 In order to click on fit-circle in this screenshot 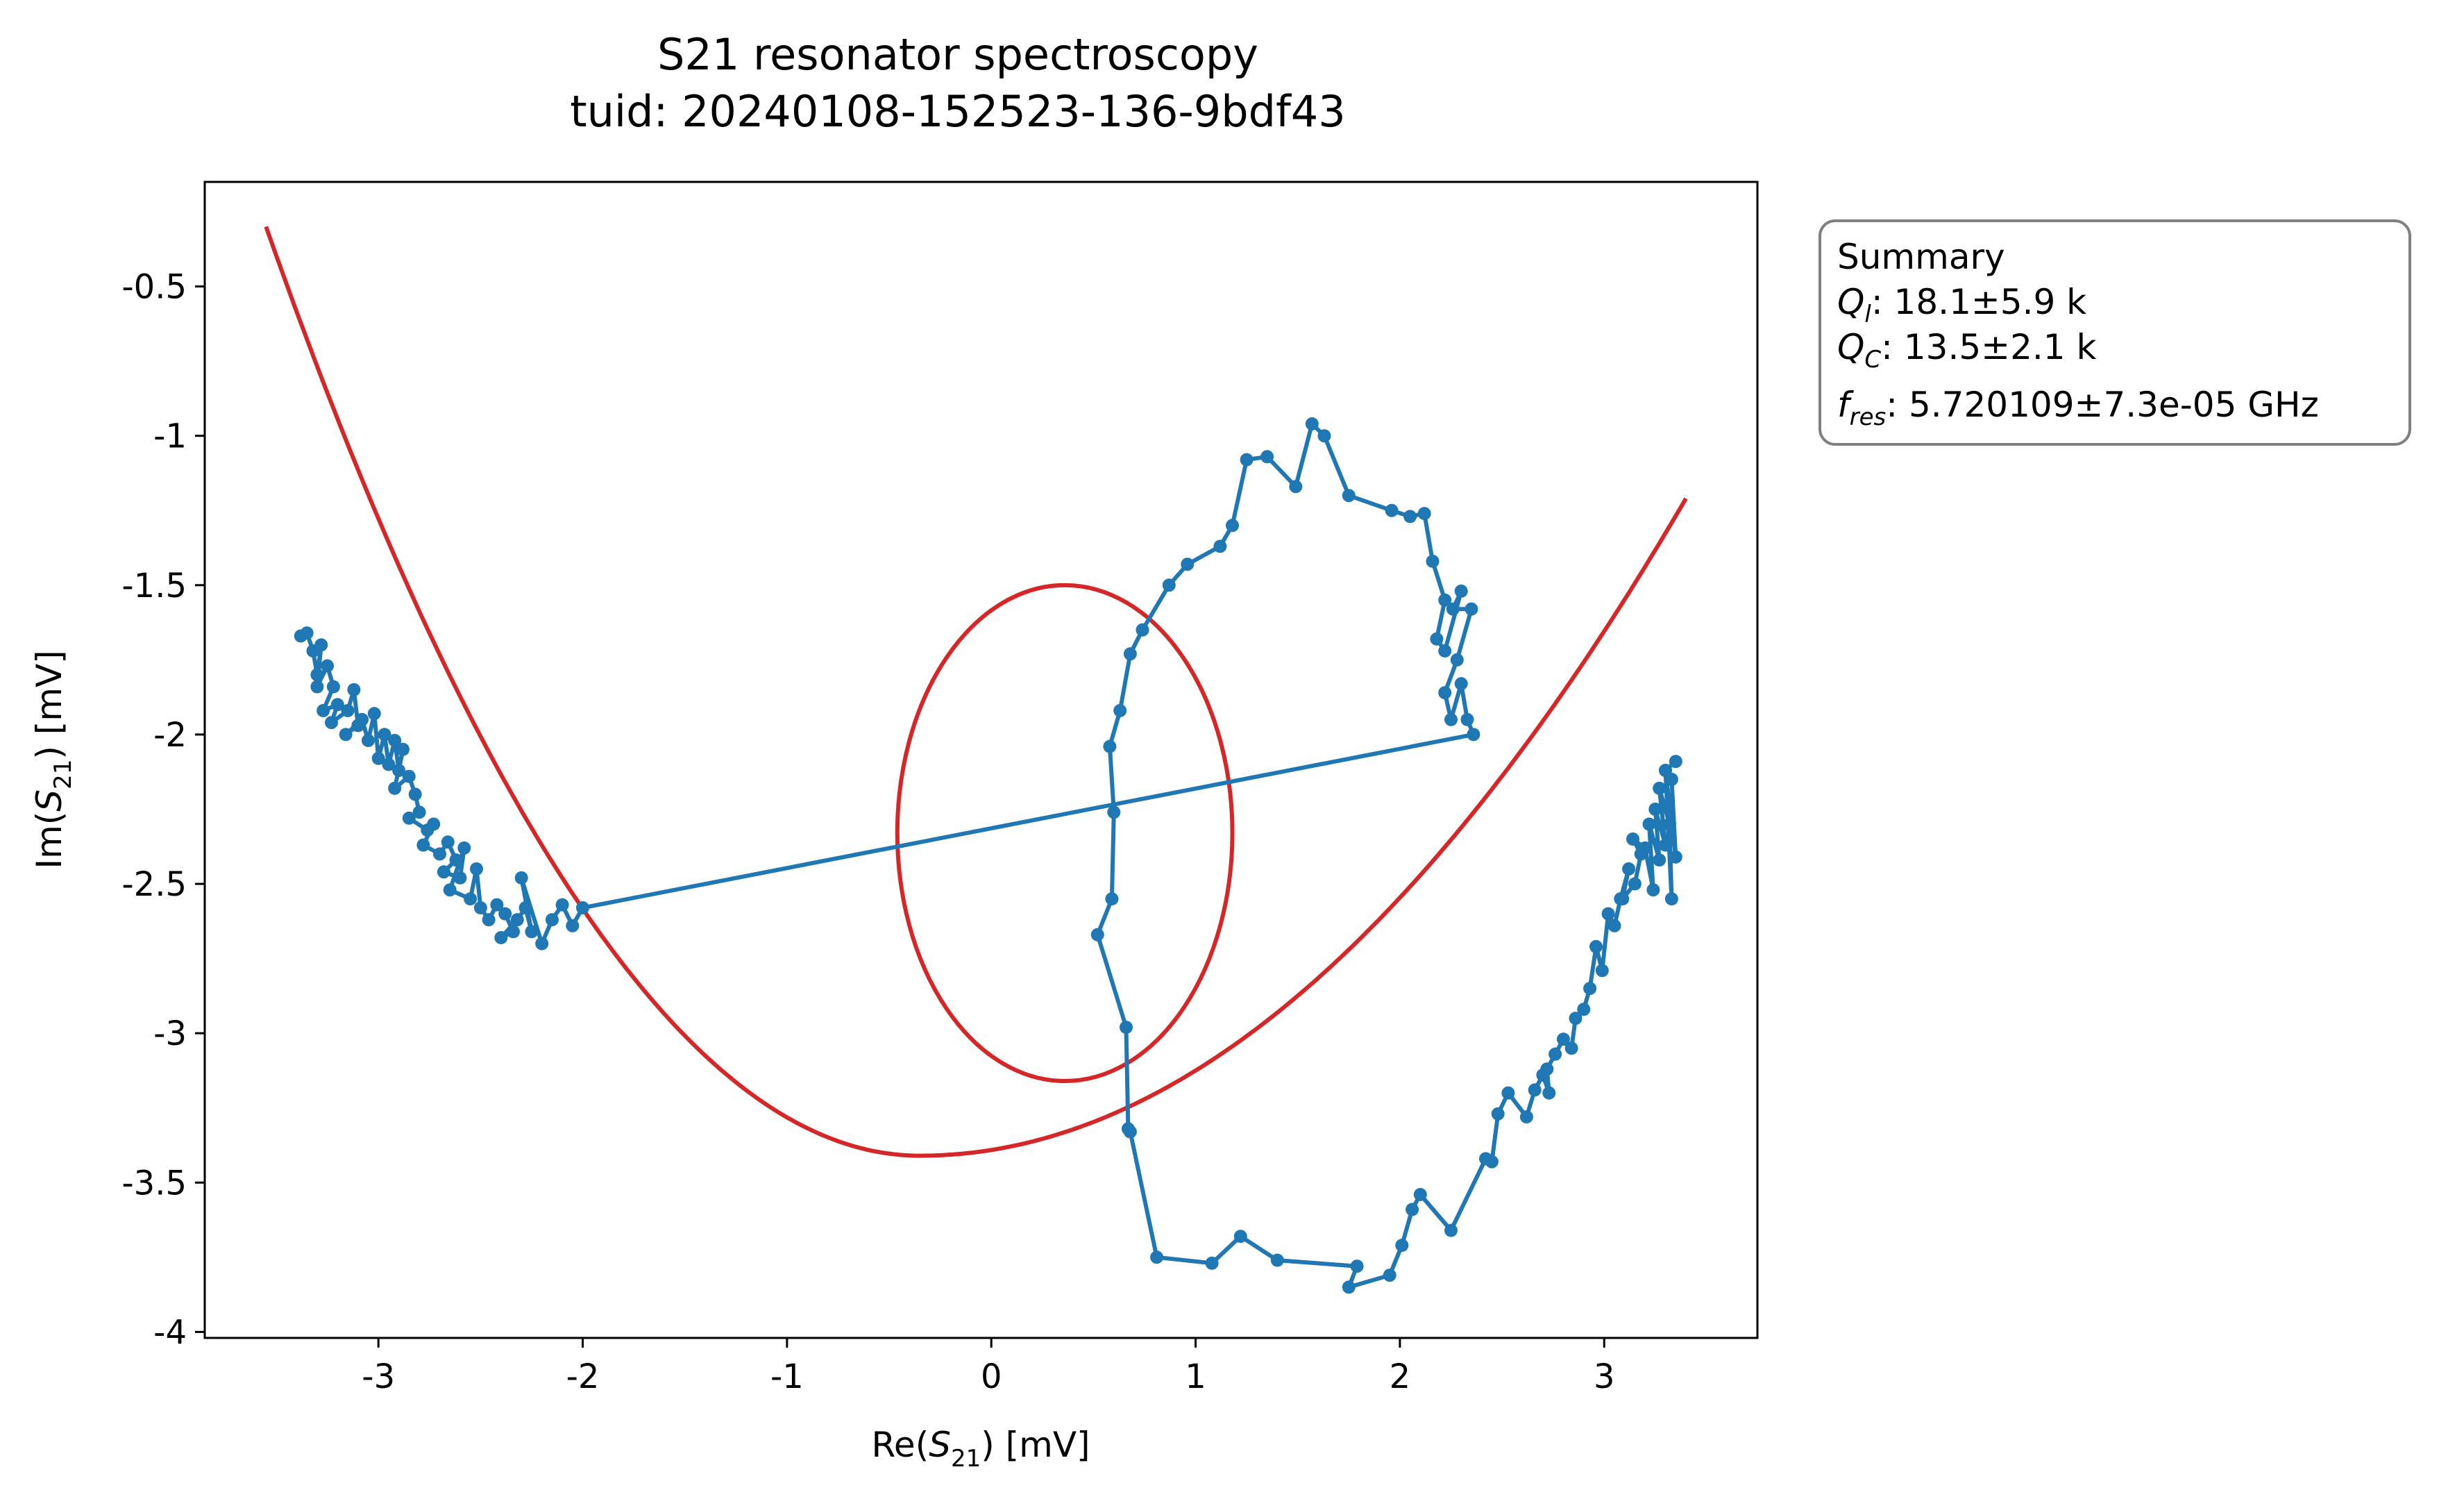, I will do `click(1065, 833)`.